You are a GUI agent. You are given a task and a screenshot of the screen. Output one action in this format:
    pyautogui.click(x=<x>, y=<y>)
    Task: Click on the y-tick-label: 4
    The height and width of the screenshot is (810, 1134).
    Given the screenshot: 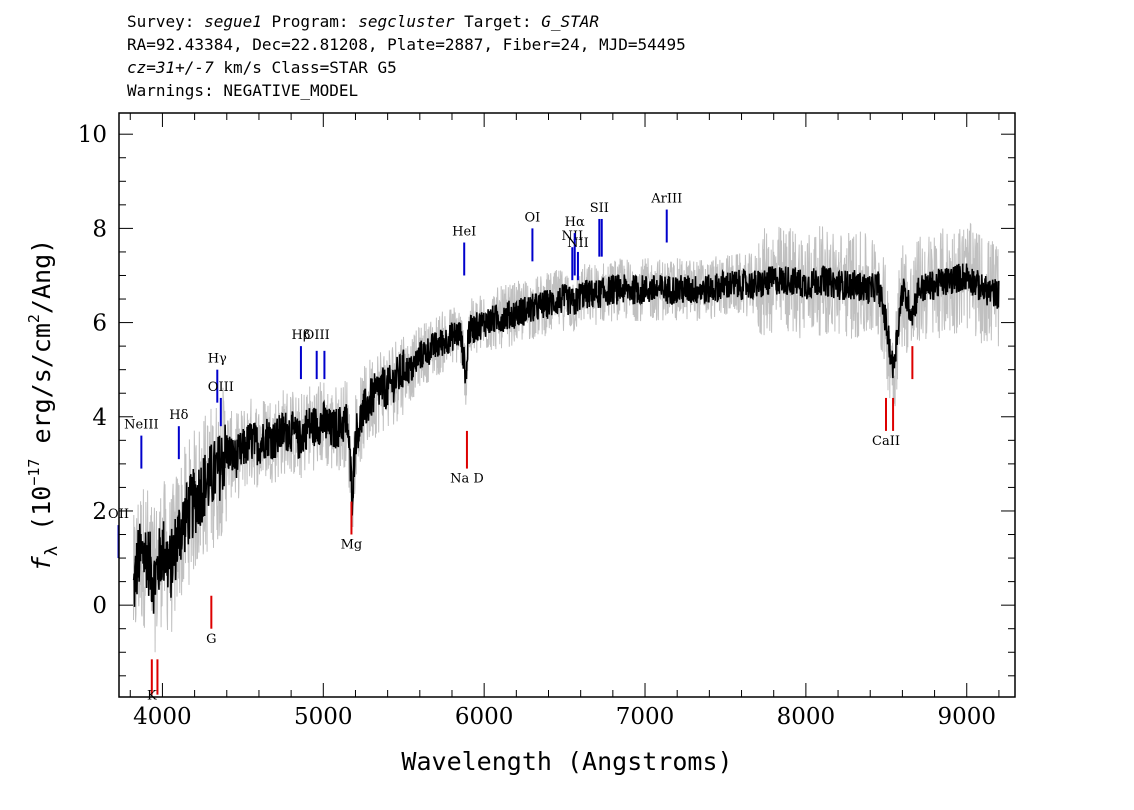 What is the action you would take?
    pyautogui.click(x=99, y=418)
    